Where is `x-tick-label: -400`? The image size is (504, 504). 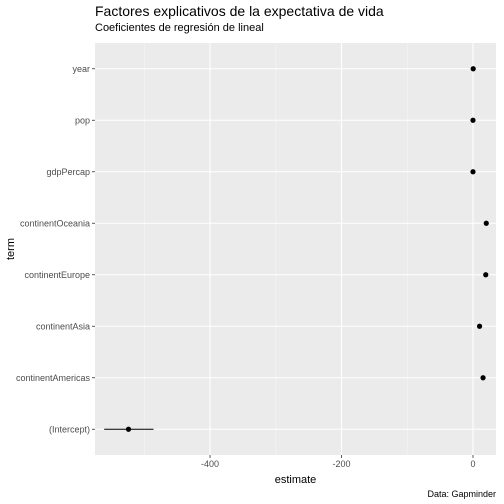 x-tick-label: -400 is located at coordinates (210, 464).